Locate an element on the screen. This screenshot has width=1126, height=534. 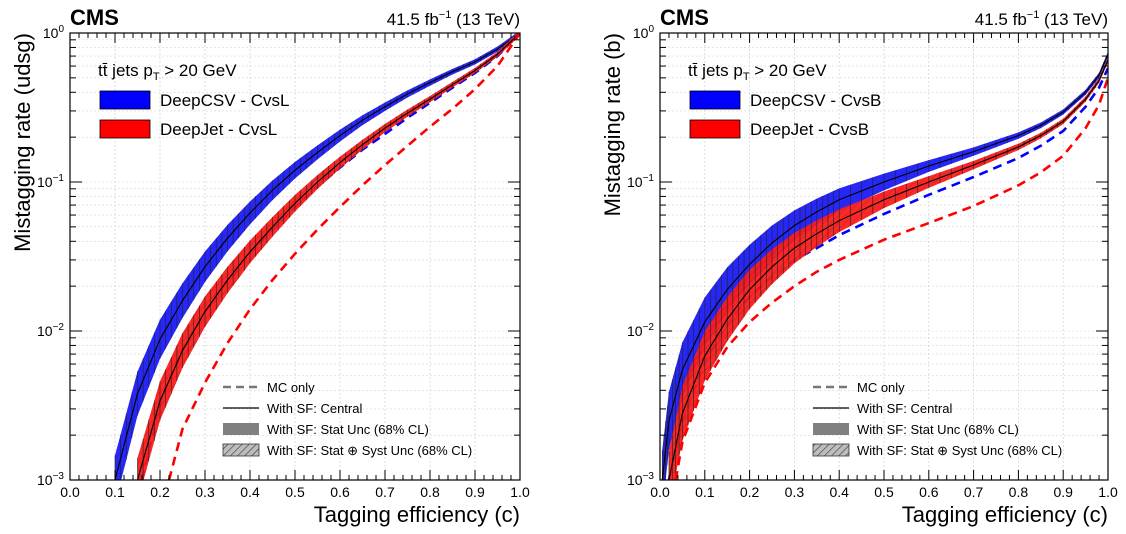
legend-label-1: DeepJet - CvsB is located at coordinates (809, 129).